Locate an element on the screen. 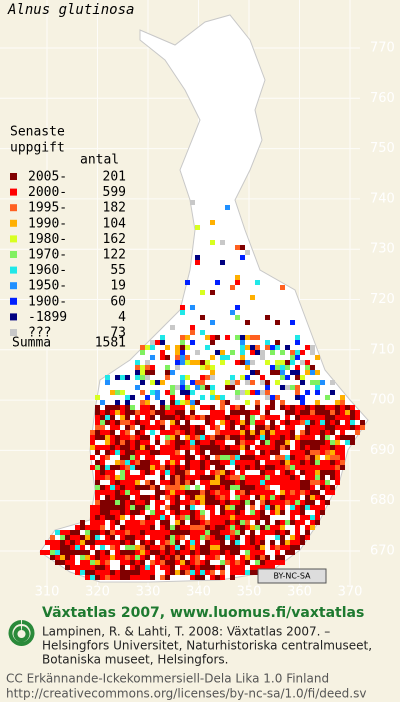 The image size is (400, 702). legend-swatch is located at coordinates (13, 223).